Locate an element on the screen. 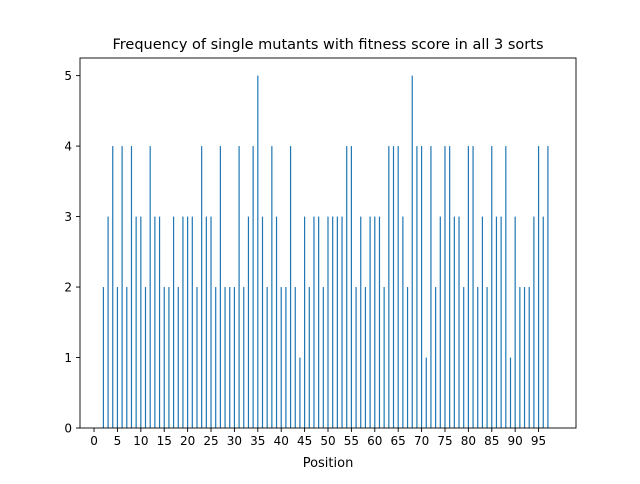 This screenshot has width=640, height=484. x-tick-label: 20 is located at coordinates (187, 441).